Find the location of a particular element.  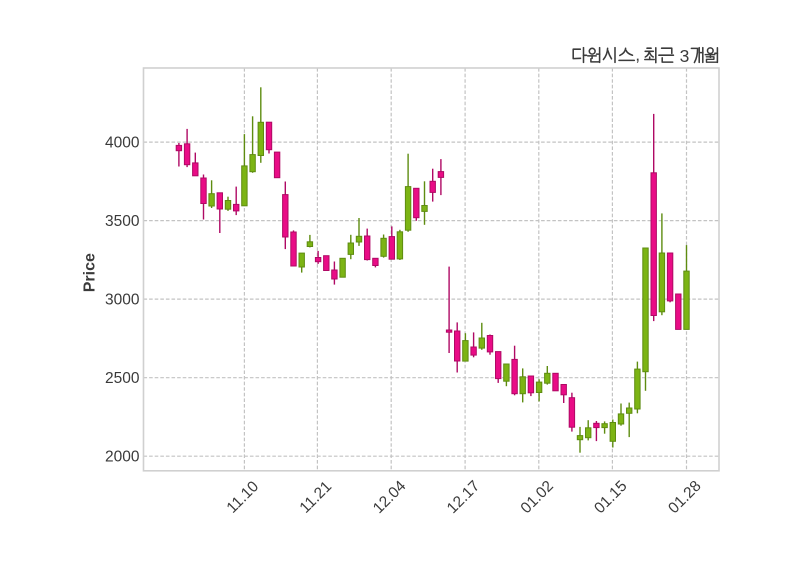

svg-text: 2000 is located at coordinates (122, 456).